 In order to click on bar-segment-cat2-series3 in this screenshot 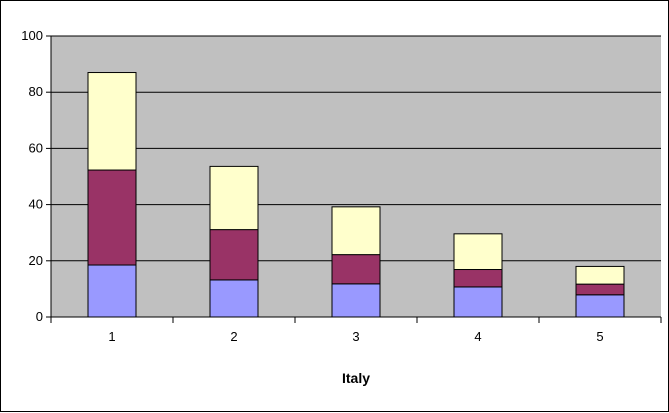, I will do `click(234, 197)`.